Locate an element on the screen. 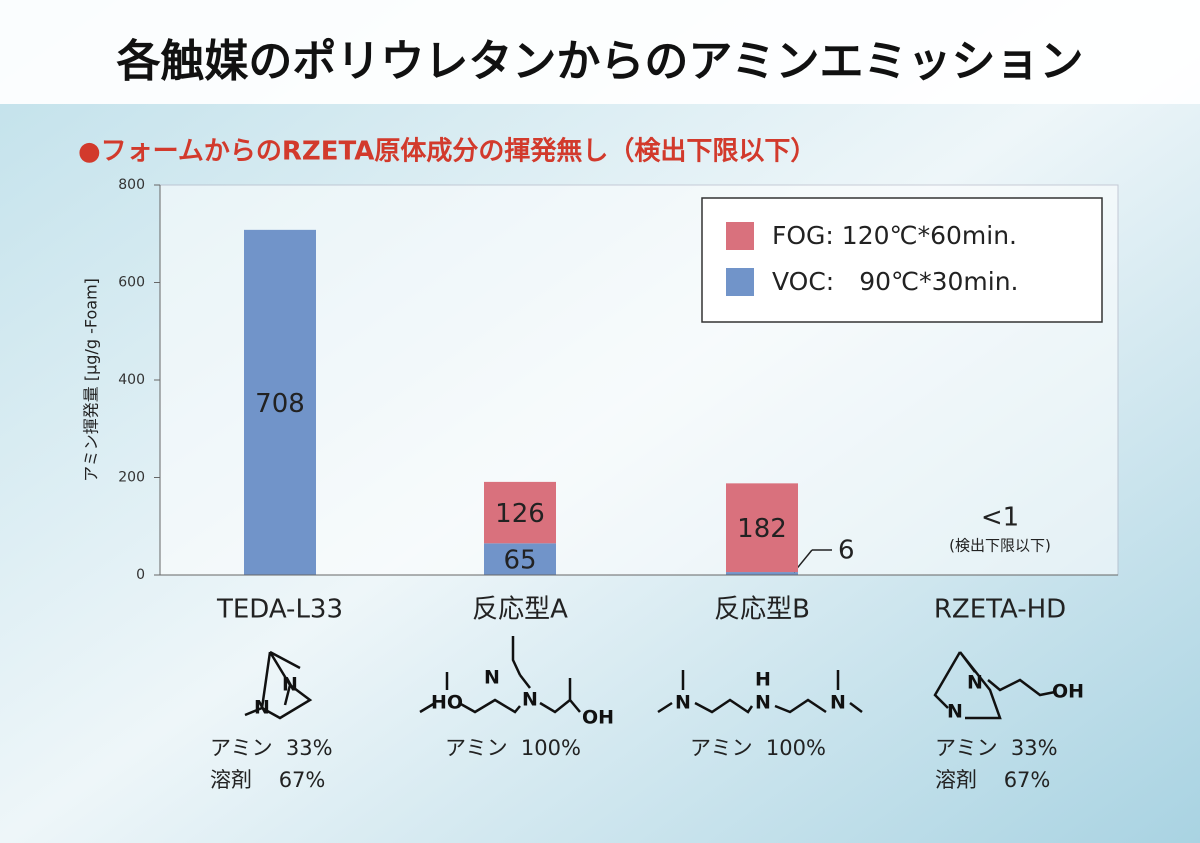 Image resolution: width=1200 pixels, height=843 pixels. structure-rzeta is located at coordinates (994, 685).